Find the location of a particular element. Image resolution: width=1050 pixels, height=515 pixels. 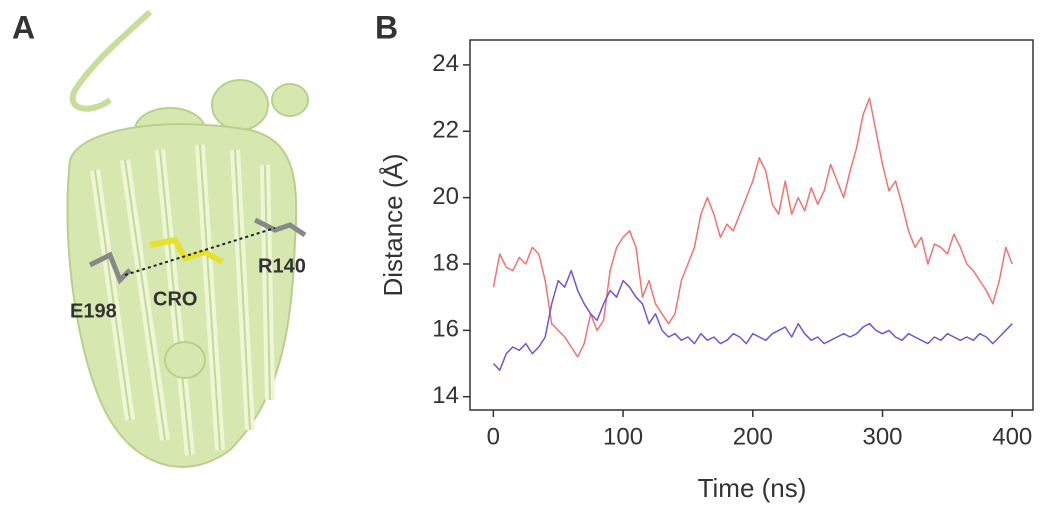

y-tick-label: 16 is located at coordinates (445, 329).